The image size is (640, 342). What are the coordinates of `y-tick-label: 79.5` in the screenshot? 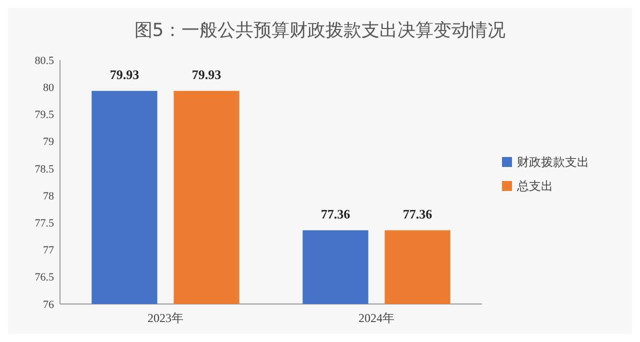 It's located at (44, 115).